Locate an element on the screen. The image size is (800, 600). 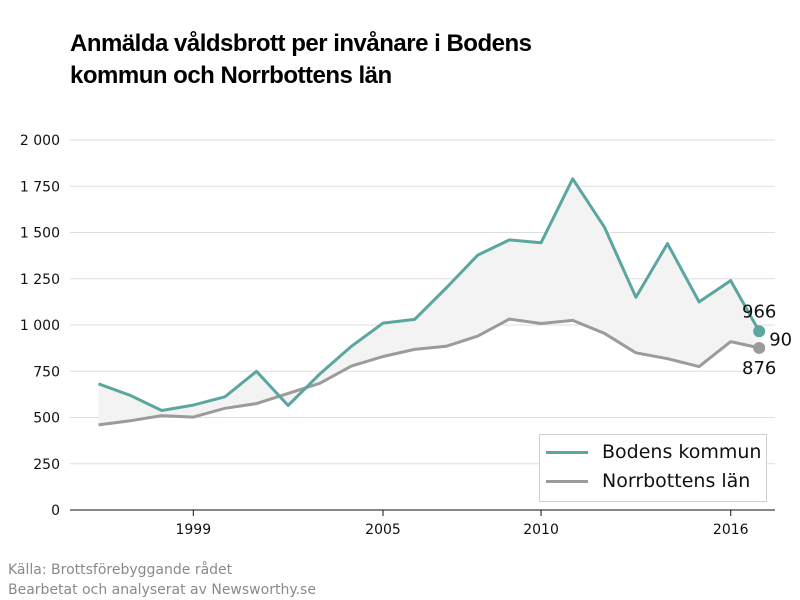
x-tick-label: 2010 is located at coordinates (541, 530).